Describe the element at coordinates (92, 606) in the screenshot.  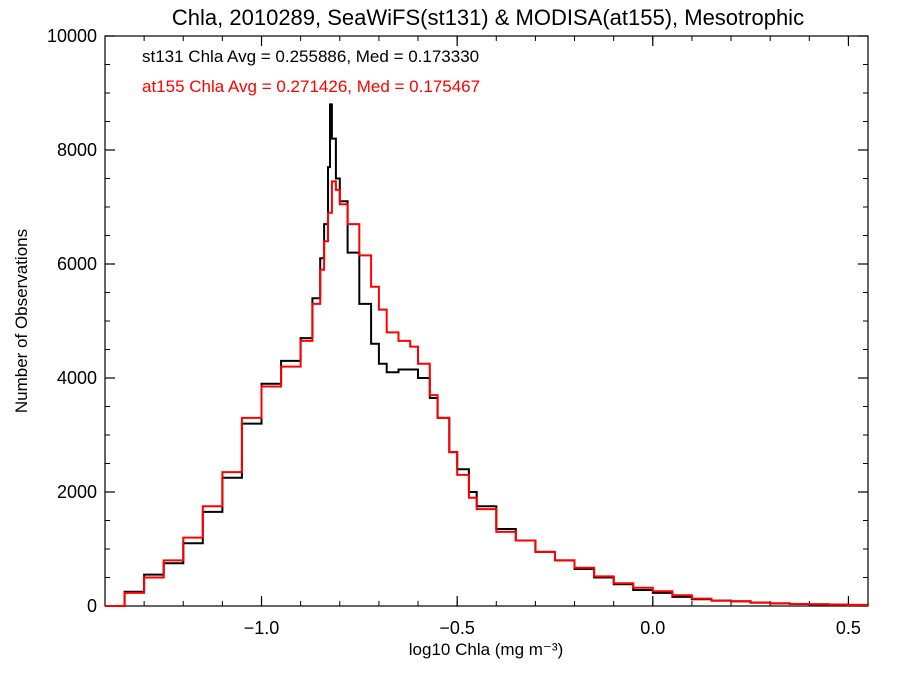
I see `y-tick-label: 0` at that location.